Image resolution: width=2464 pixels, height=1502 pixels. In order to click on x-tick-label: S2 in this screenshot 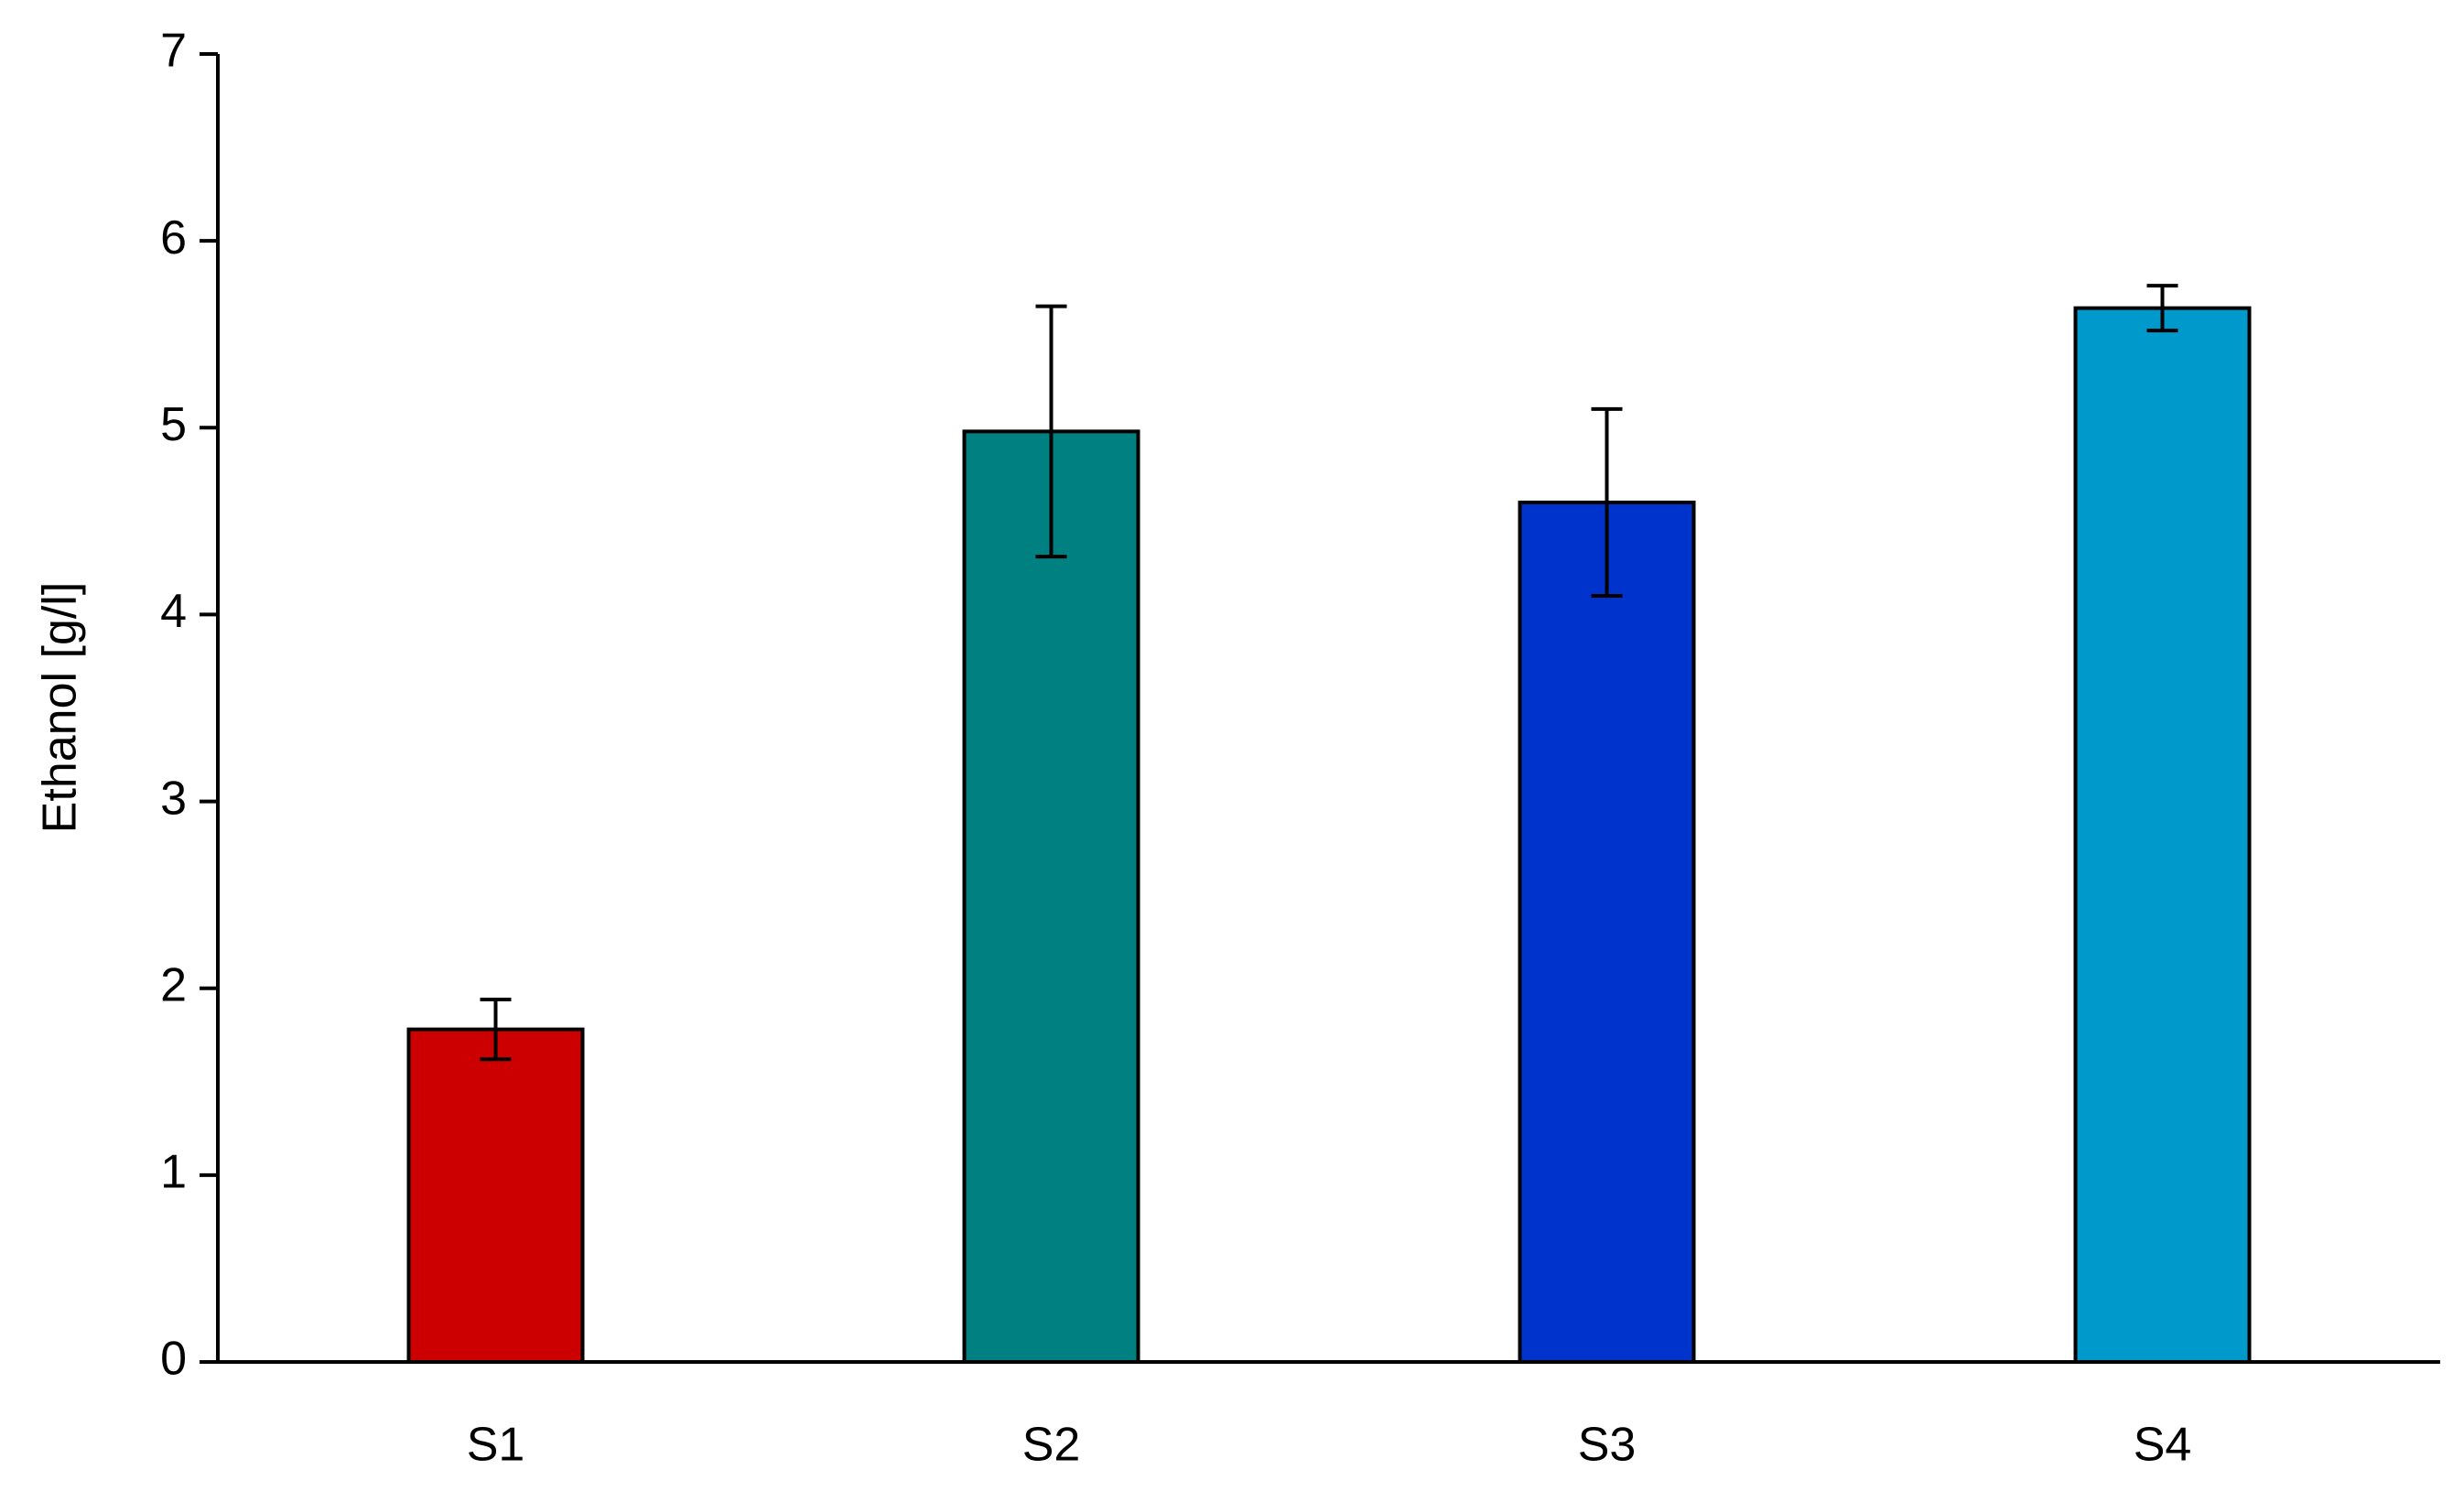, I will do `click(1051, 1445)`.